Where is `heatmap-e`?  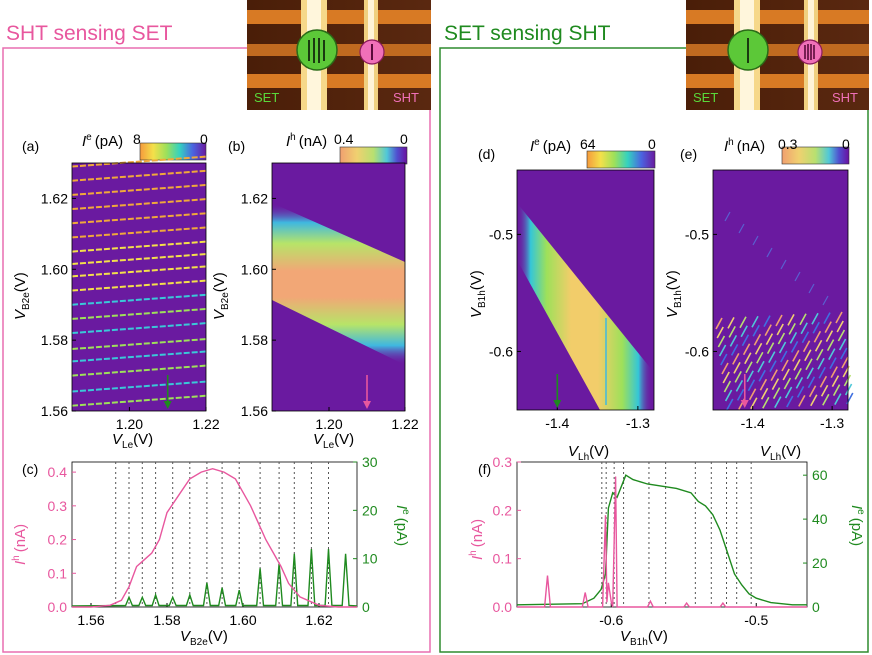 heatmap-e is located at coordinates (780, 290).